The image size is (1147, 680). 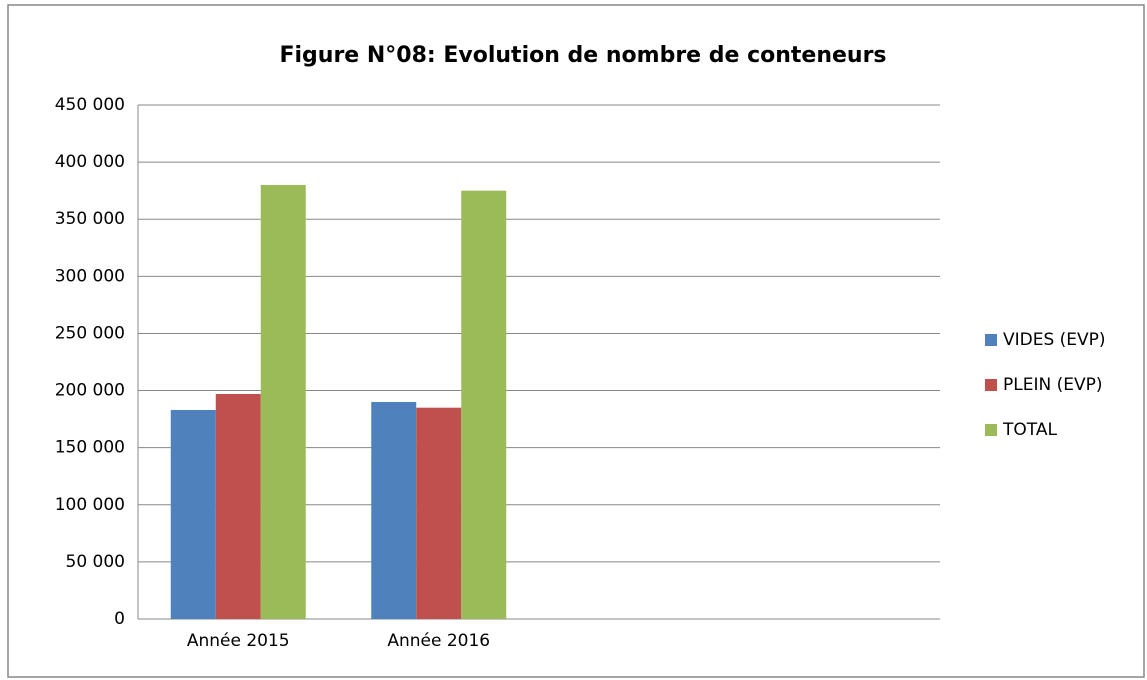 What do you see at coordinates (90, 105) in the screenshot?
I see `y-tick-label: 450 000` at bounding box center [90, 105].